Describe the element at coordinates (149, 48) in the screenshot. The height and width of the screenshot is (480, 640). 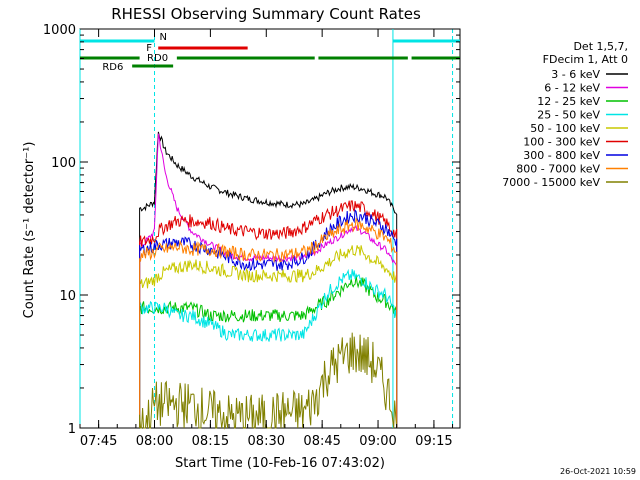
I see `flag-label-f: F` at that location.